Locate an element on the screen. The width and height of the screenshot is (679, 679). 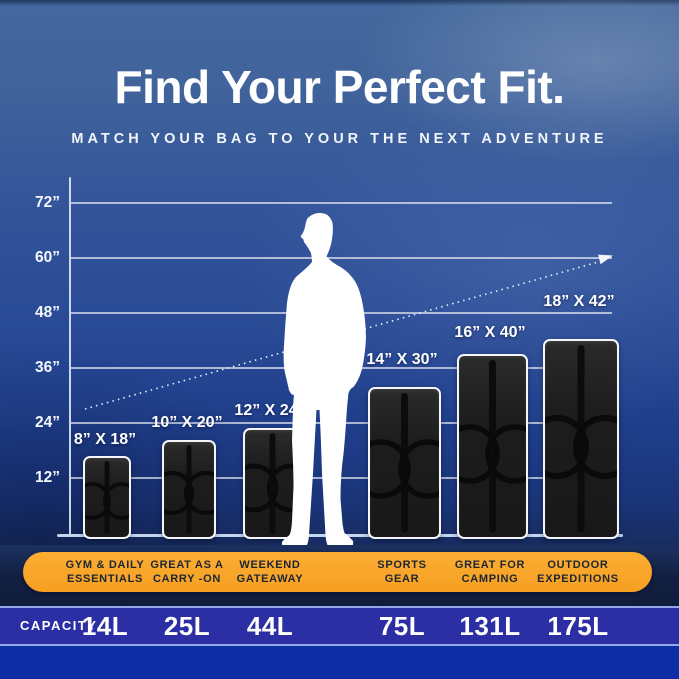
bag-4-dimensions: 14” X 30” is located at coordinates (402, 359).